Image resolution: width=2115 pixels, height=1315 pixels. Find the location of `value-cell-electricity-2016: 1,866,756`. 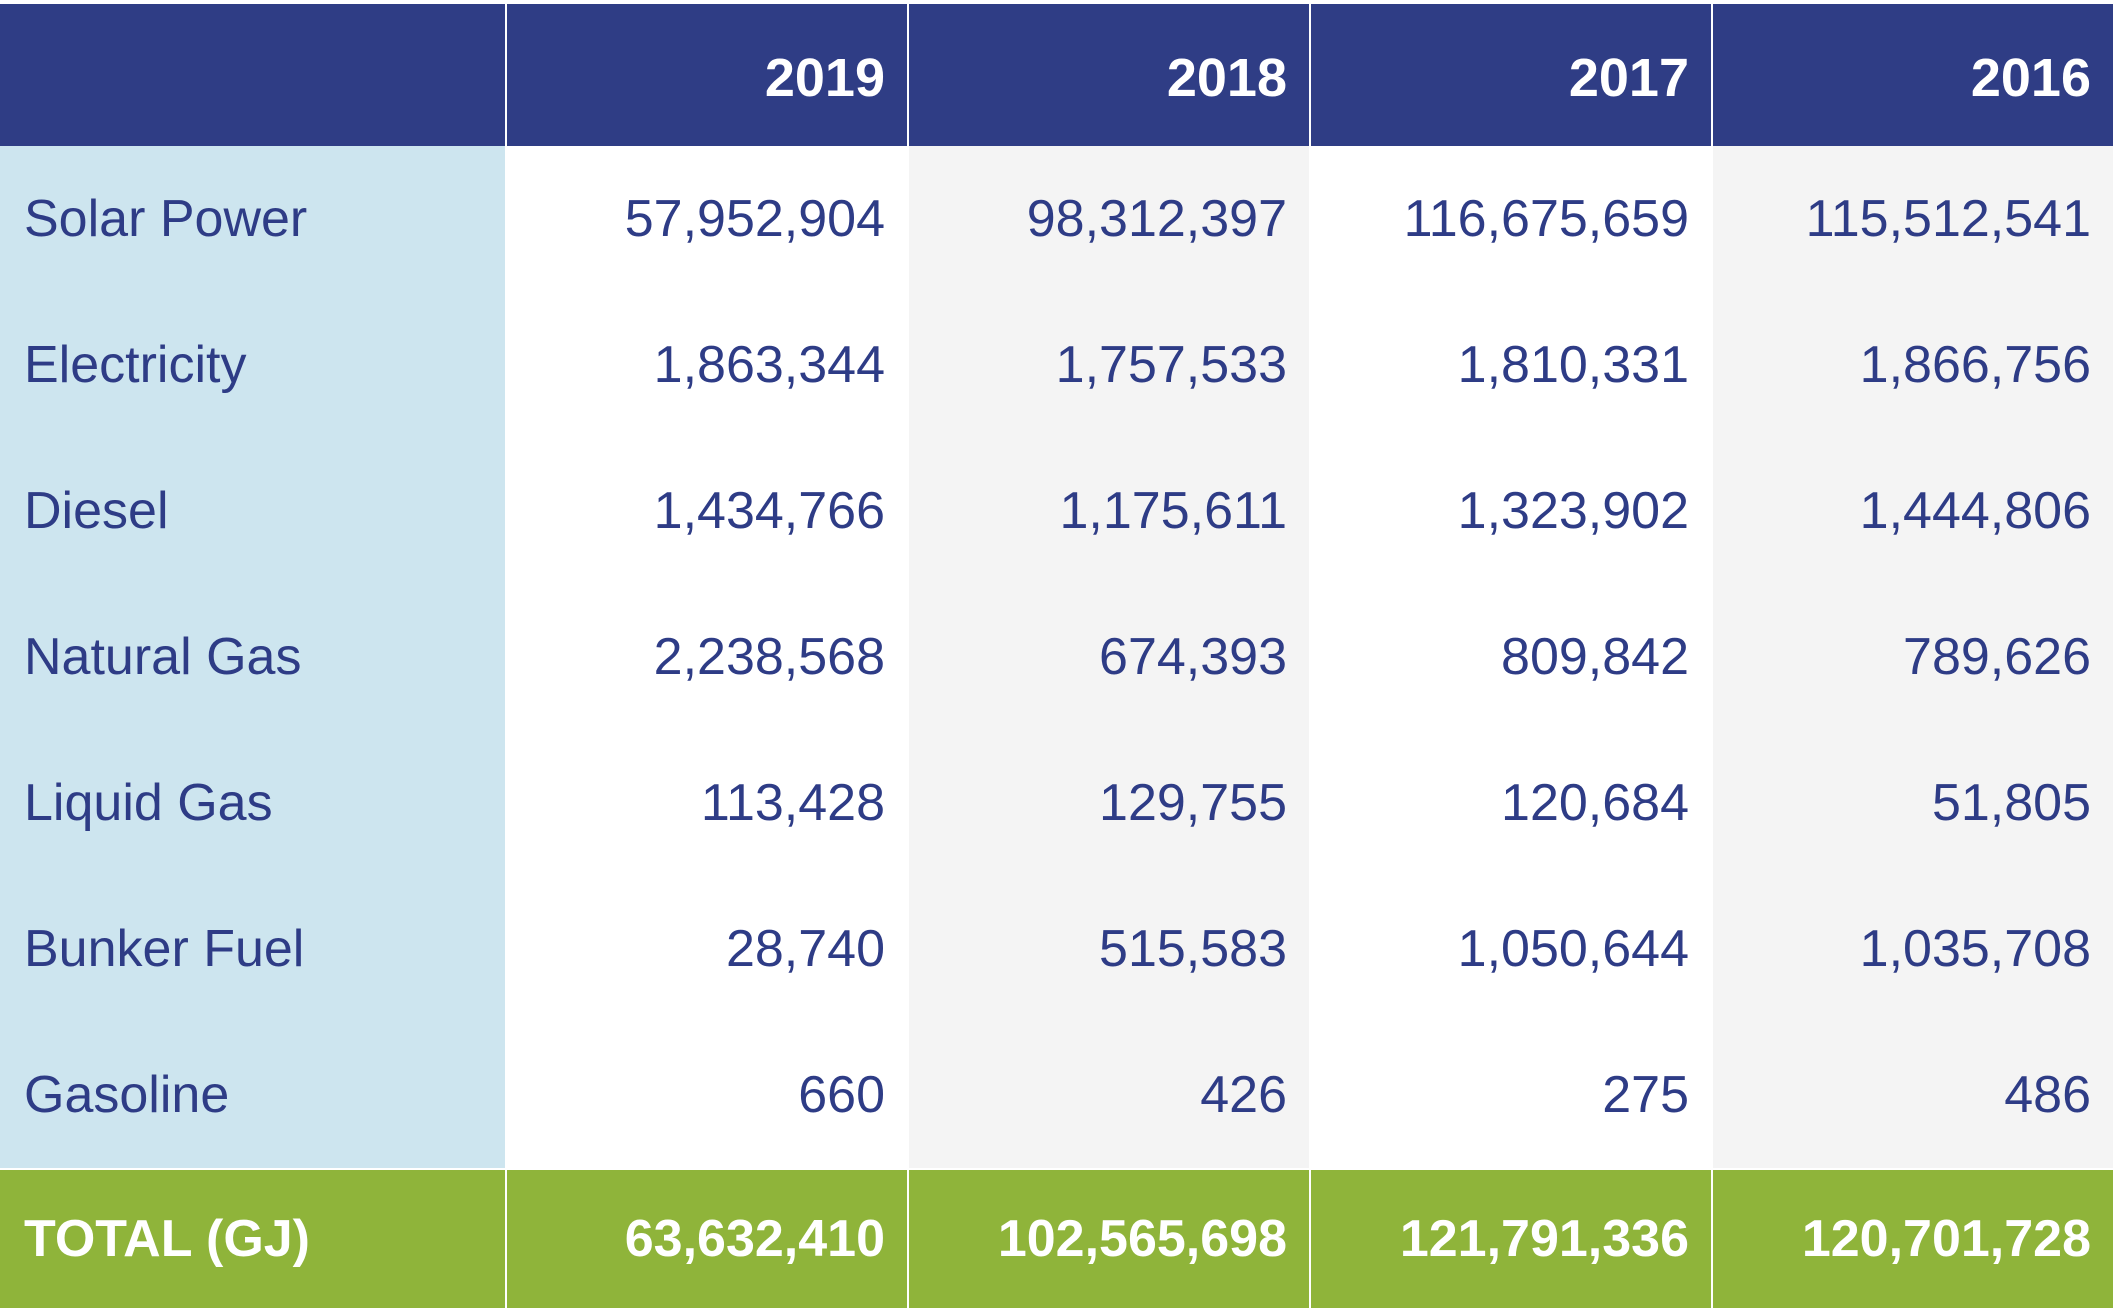

value-cell-electricity-2016: 1,866,756 is located at coordinates (1913, 365).